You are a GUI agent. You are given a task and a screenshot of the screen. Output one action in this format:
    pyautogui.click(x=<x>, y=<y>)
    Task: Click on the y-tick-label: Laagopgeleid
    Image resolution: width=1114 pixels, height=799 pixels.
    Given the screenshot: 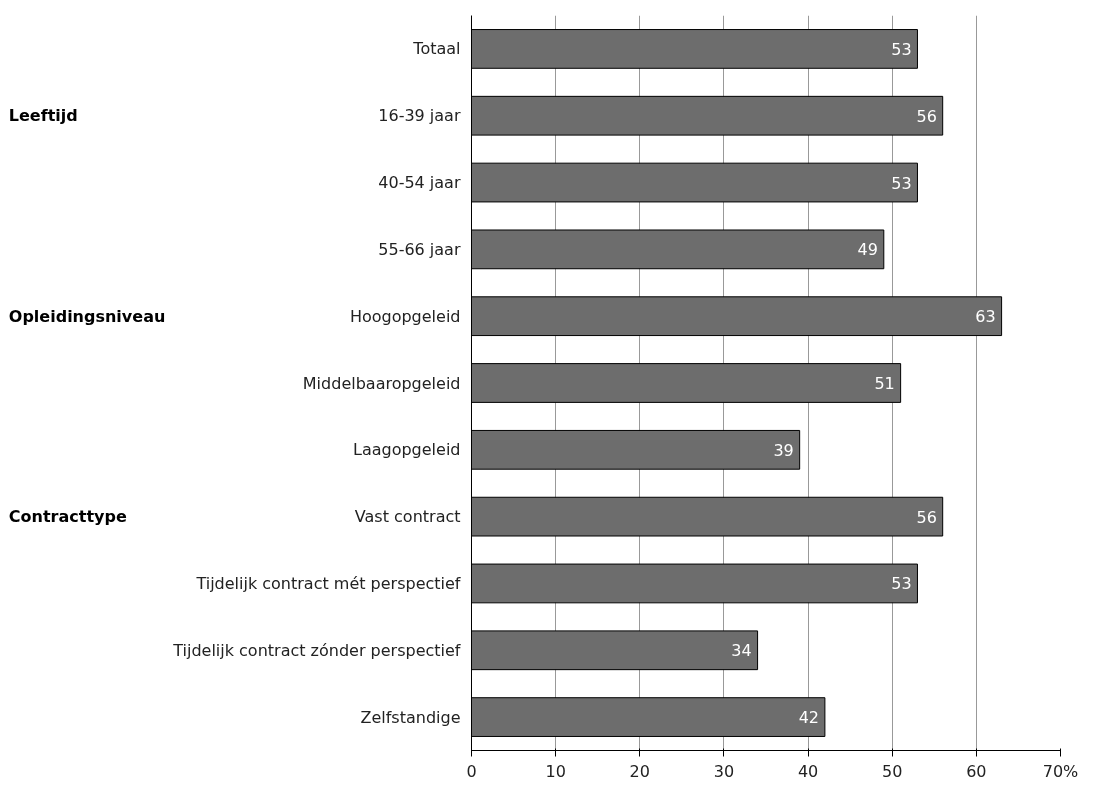 What is the action you would take?
    pyautogui.click(x=406, y=450)
    